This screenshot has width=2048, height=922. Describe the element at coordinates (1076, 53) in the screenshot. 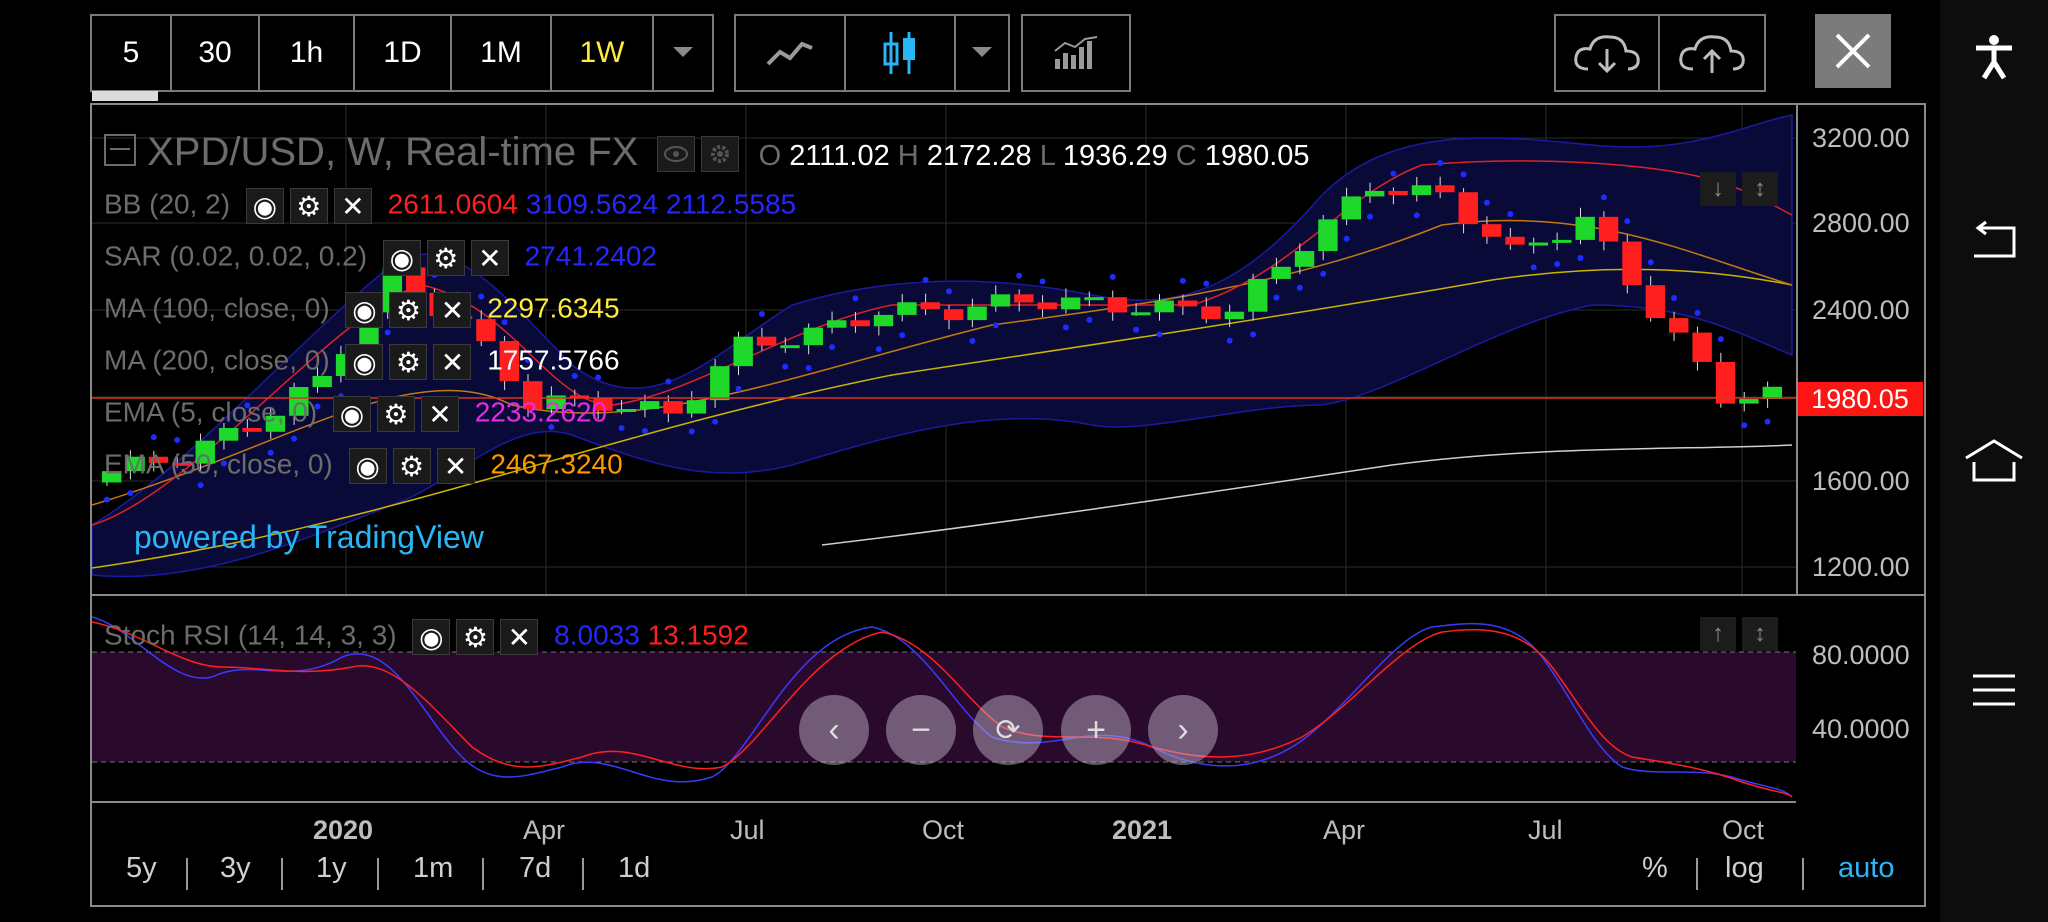

I see `indicators-button` at that location.